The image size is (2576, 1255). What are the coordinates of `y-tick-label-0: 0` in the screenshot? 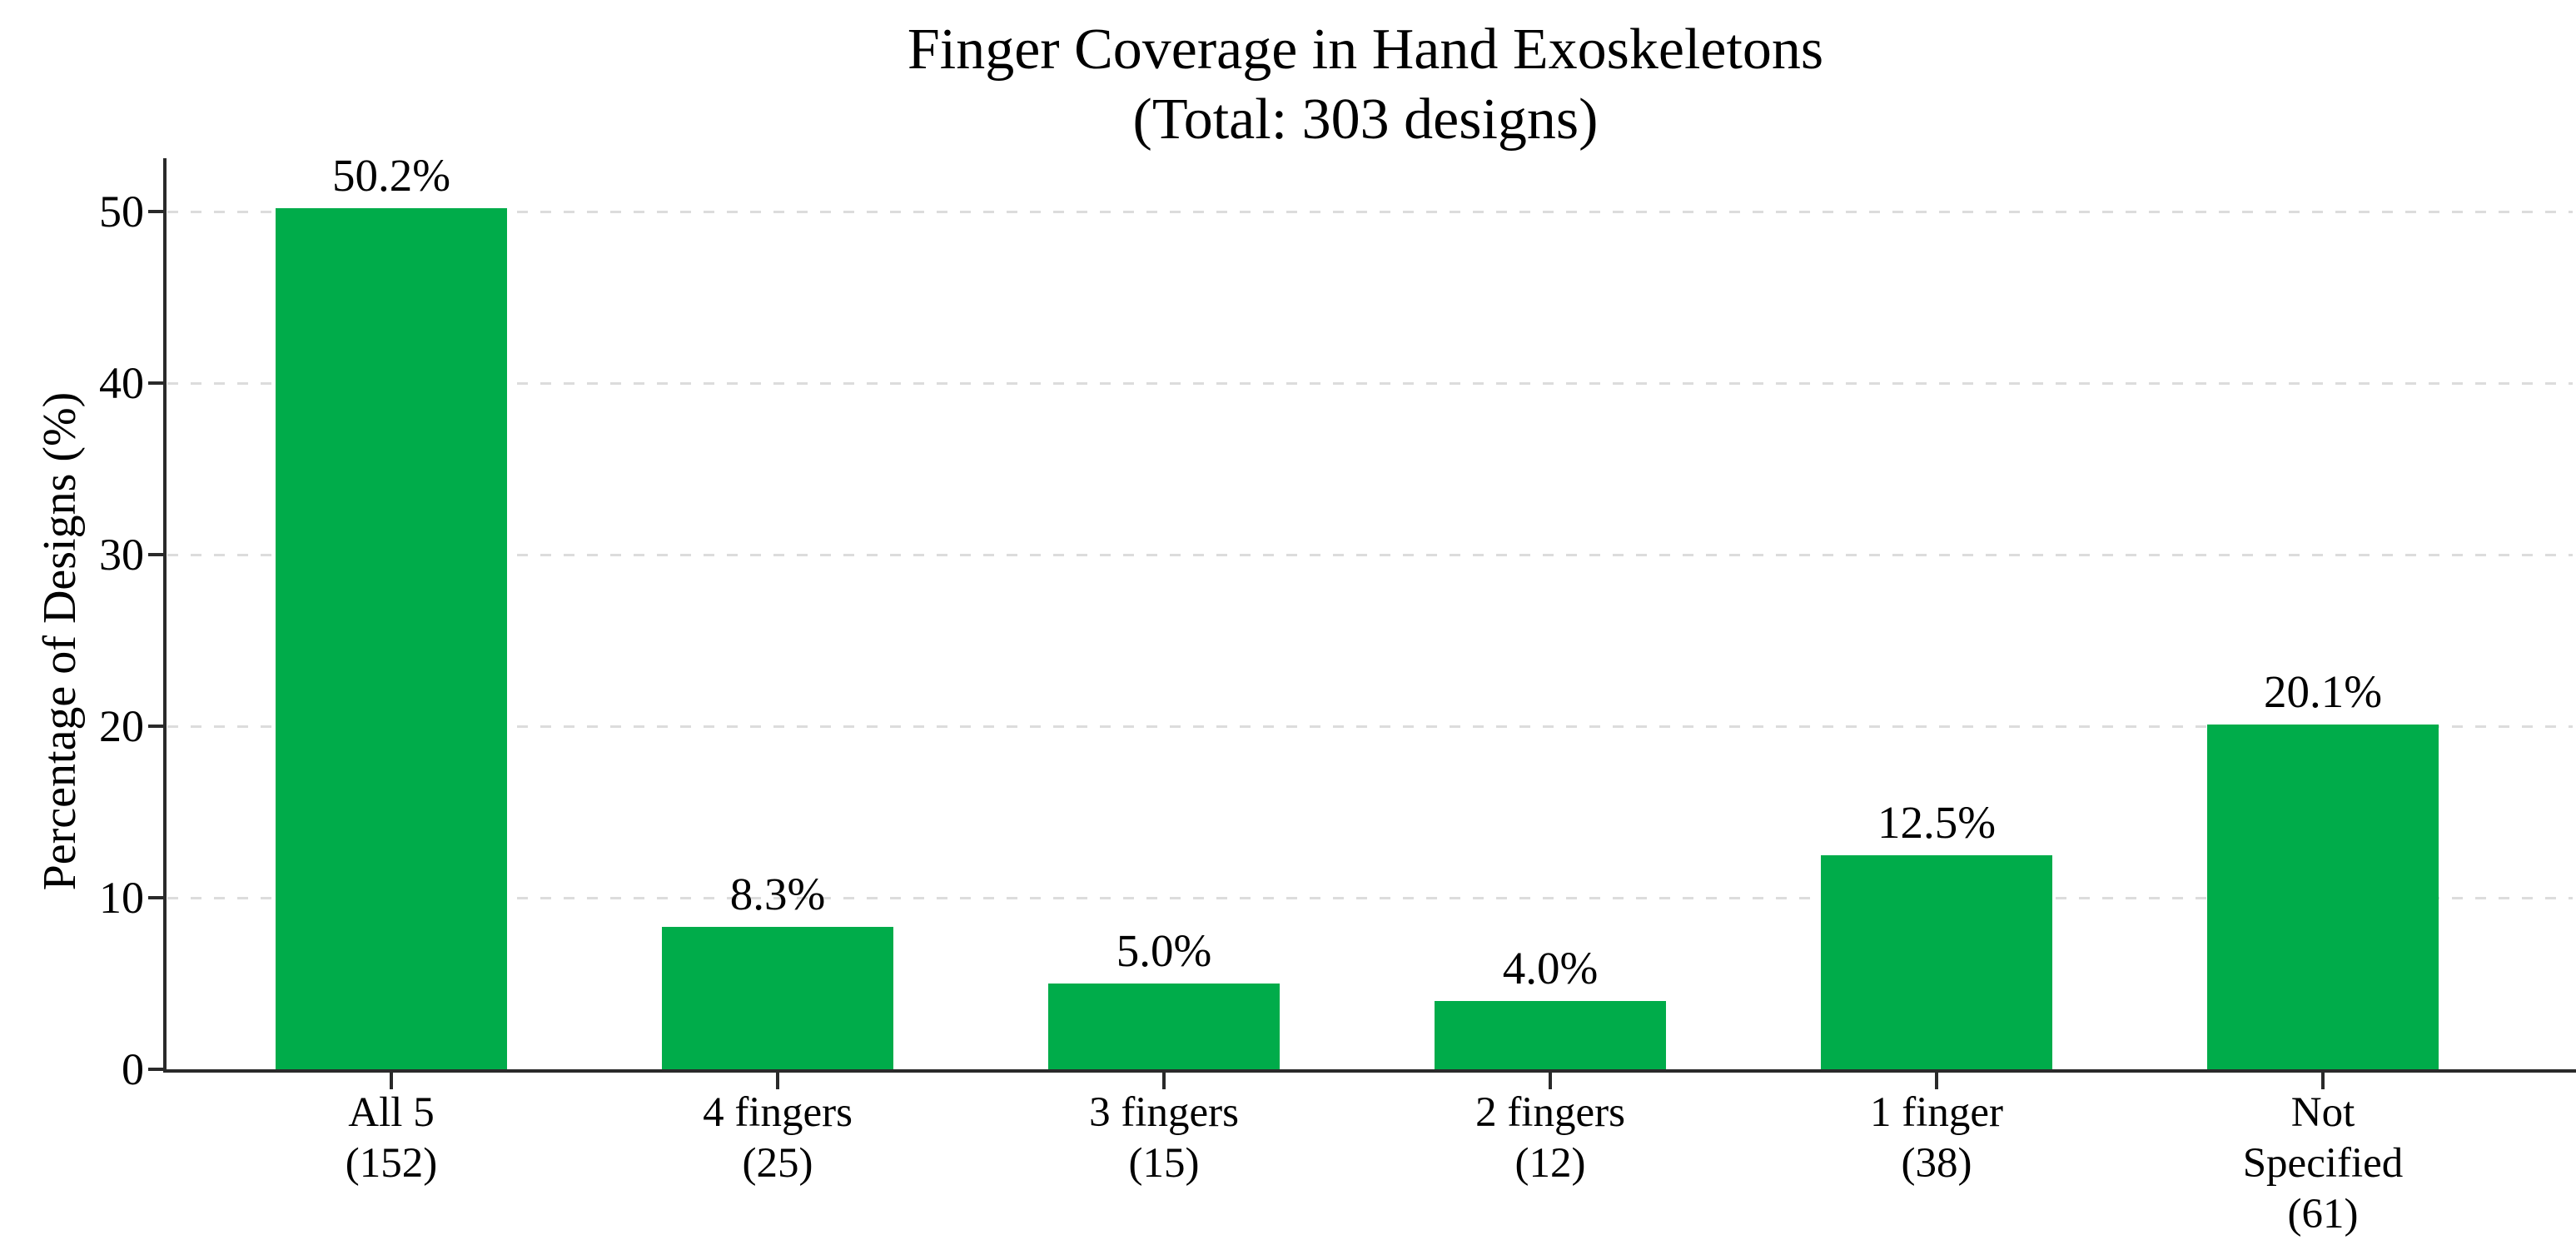 It's located at (133, 1069).